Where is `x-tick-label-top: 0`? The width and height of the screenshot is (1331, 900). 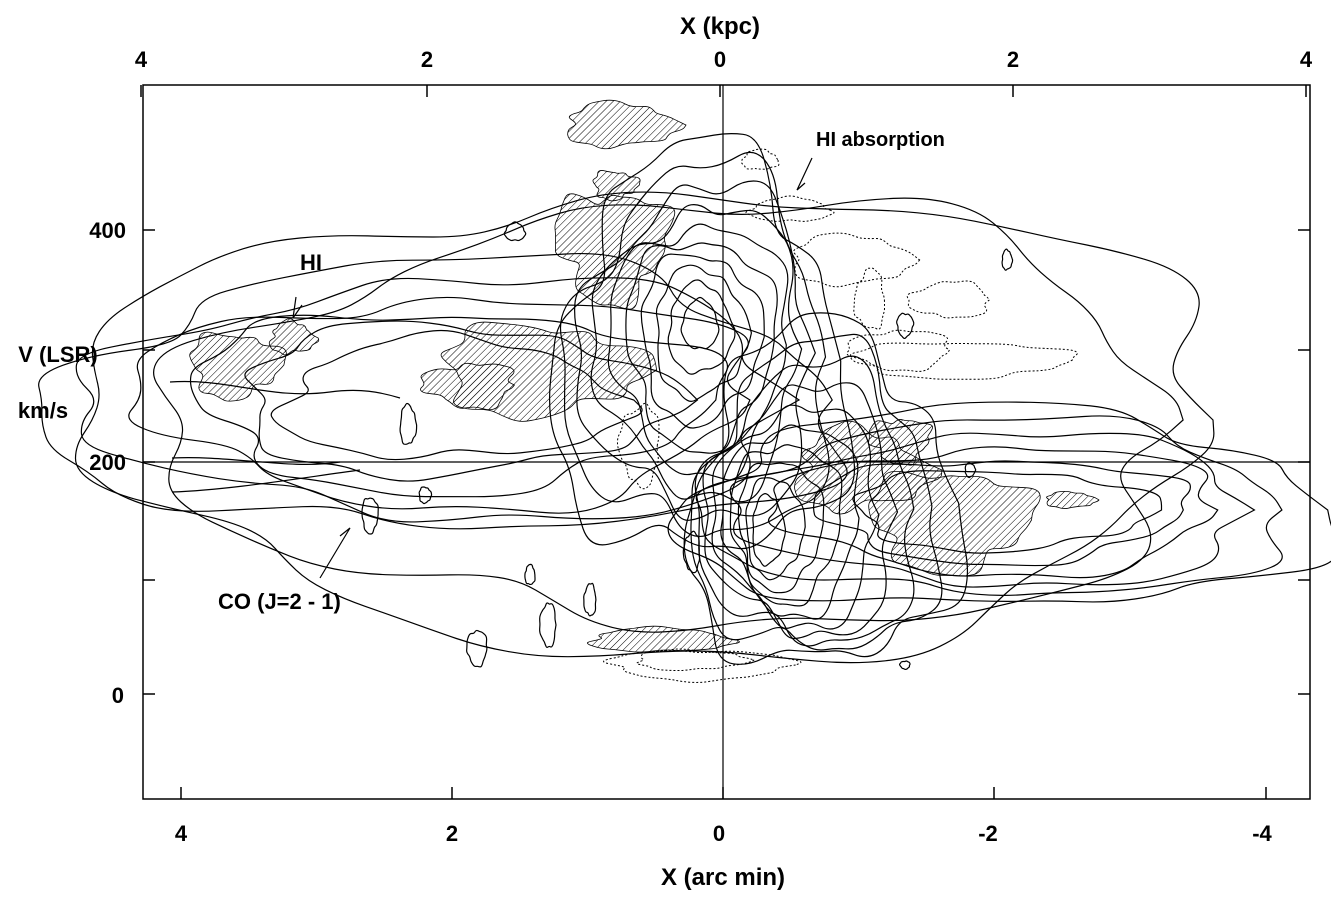 x-tick-label-top: 0 is located at coordinates (720, 59).